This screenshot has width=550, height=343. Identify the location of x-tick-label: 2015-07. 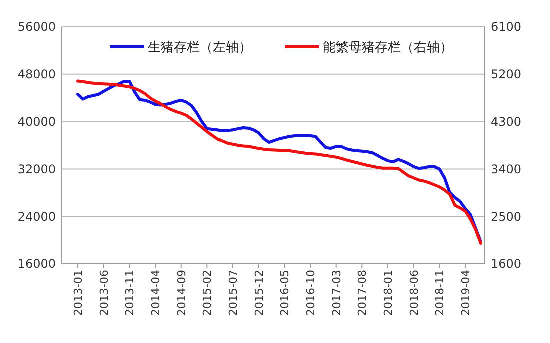
(233, 293).